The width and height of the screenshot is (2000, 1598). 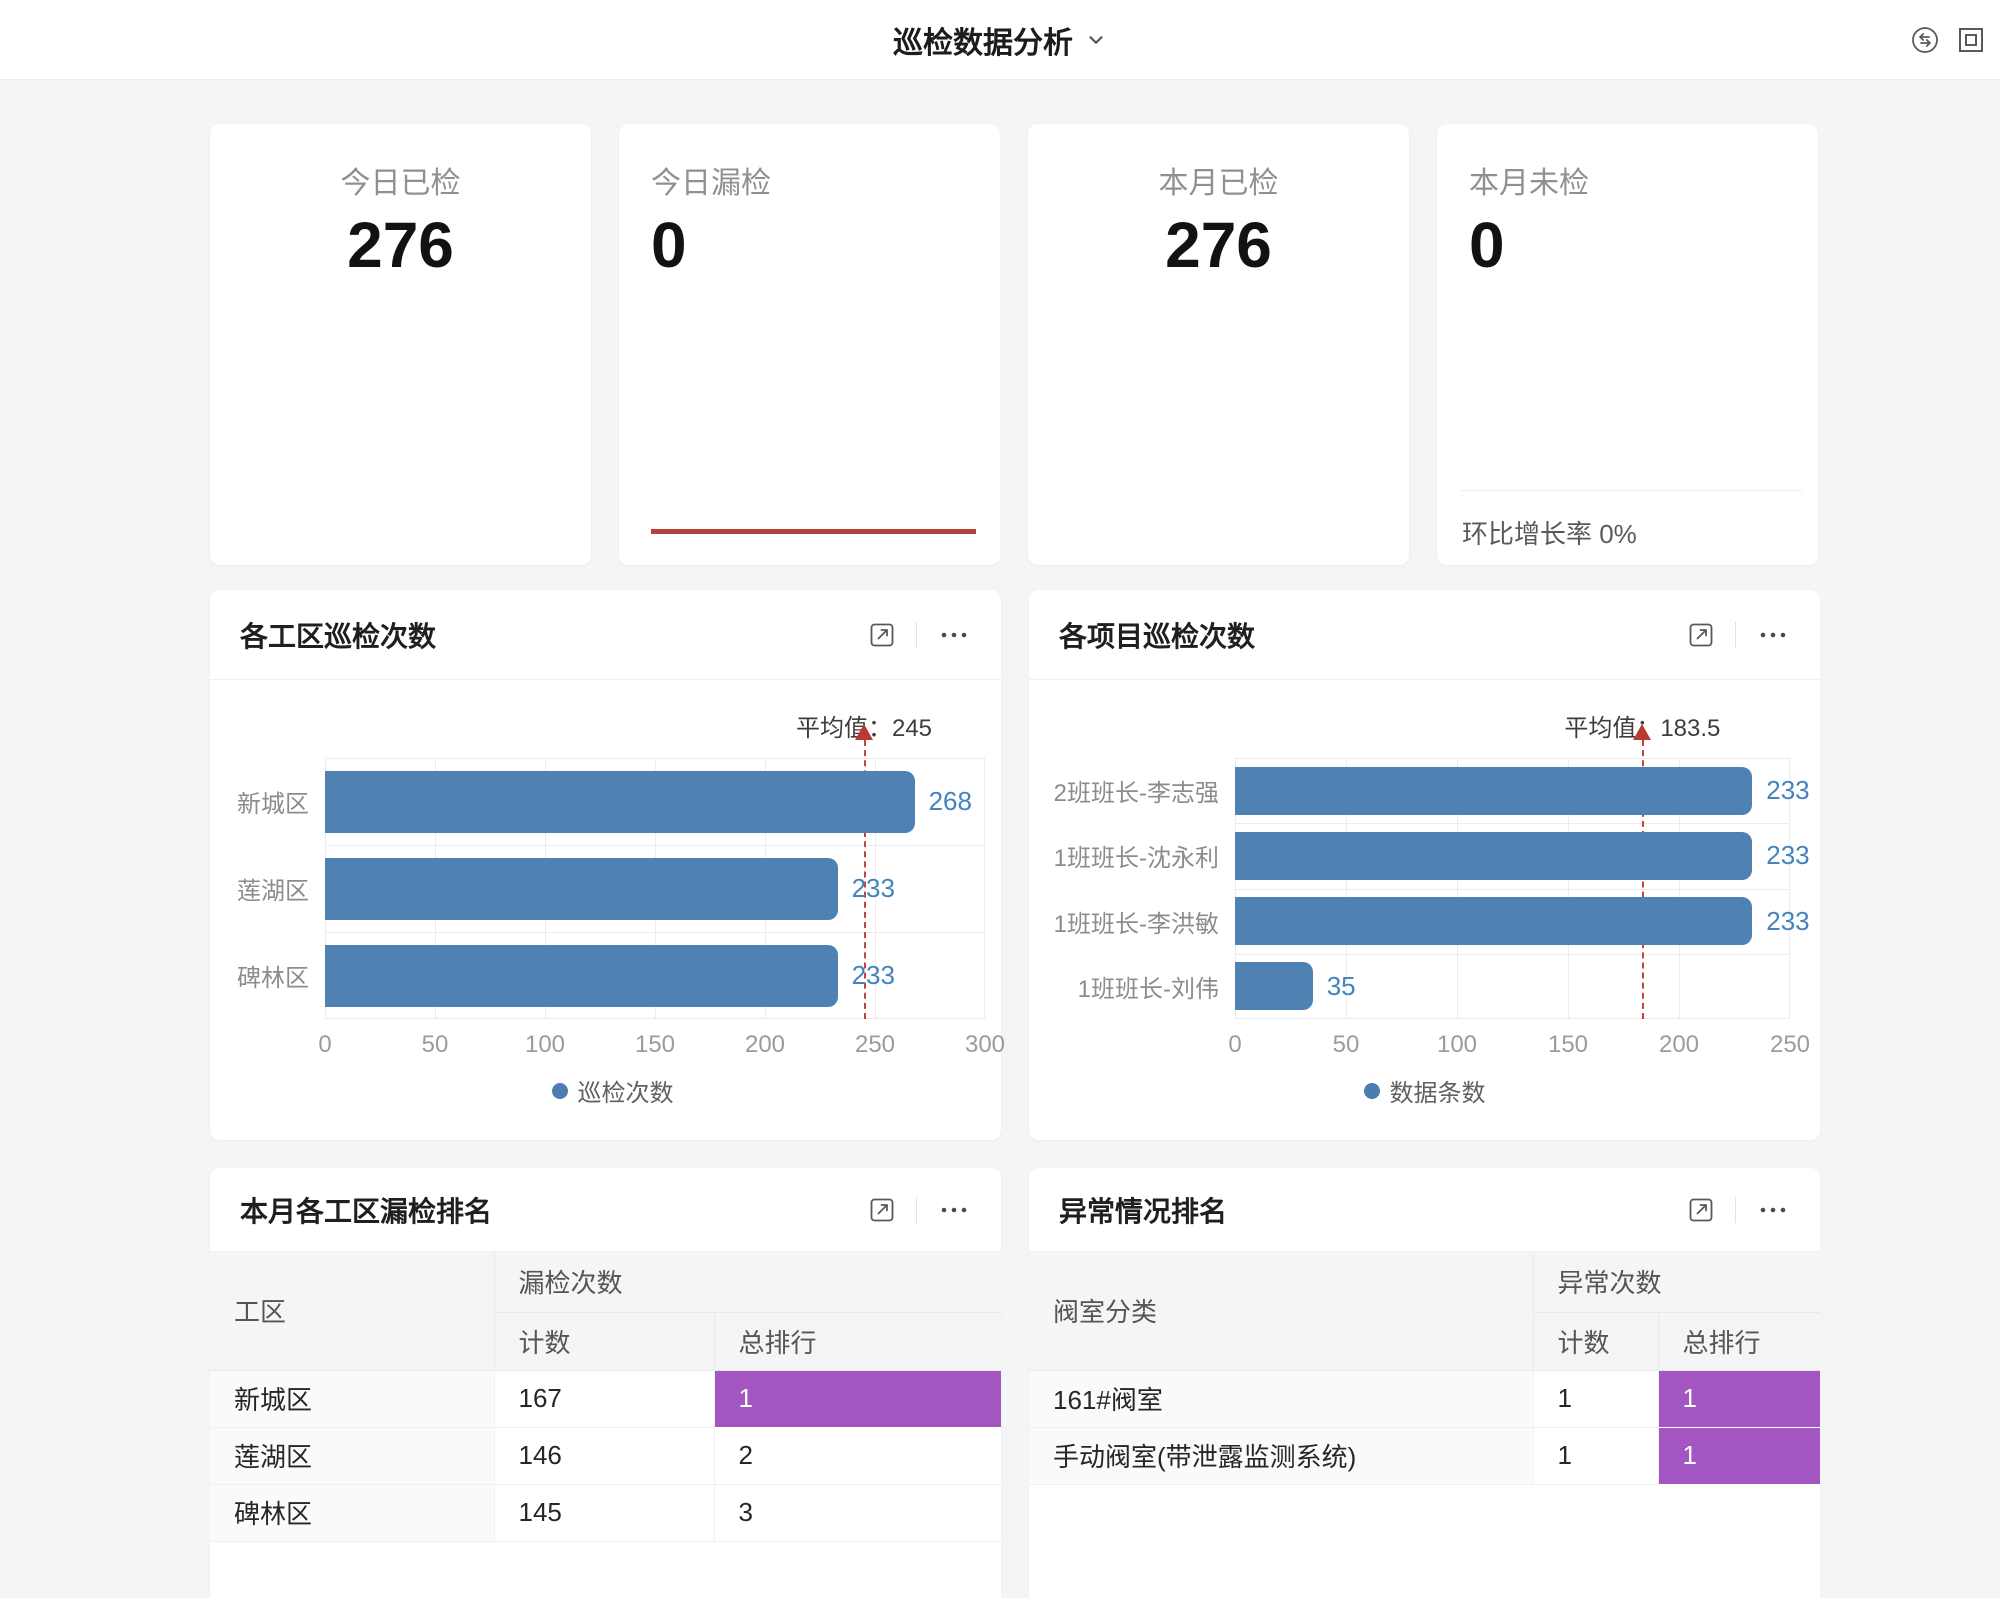 What do you see at coordinates (400, 183) in the screenshot?
I see `stat-label: 今日已检` at bounding box center [400, 183].